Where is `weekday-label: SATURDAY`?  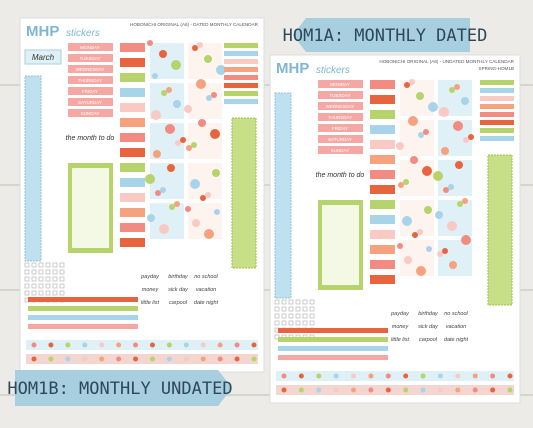 weekday-label: SATURDAY is located at coordinates (90, 102).